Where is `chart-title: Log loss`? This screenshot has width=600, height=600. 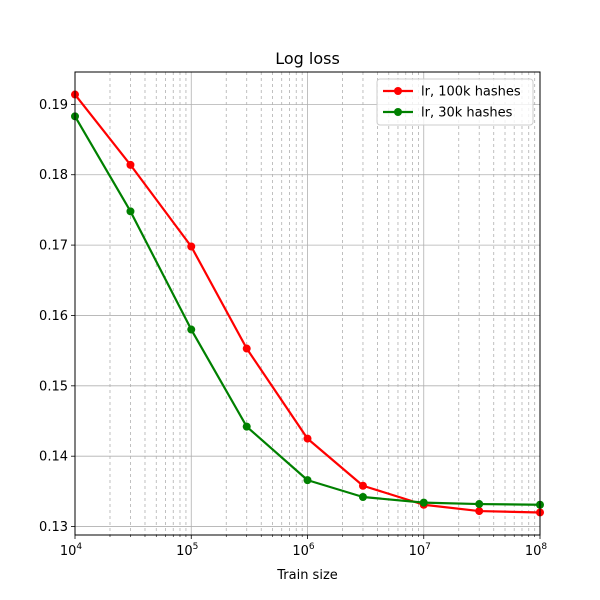 chart-title: Log loss is located at coordinates (307, 58).